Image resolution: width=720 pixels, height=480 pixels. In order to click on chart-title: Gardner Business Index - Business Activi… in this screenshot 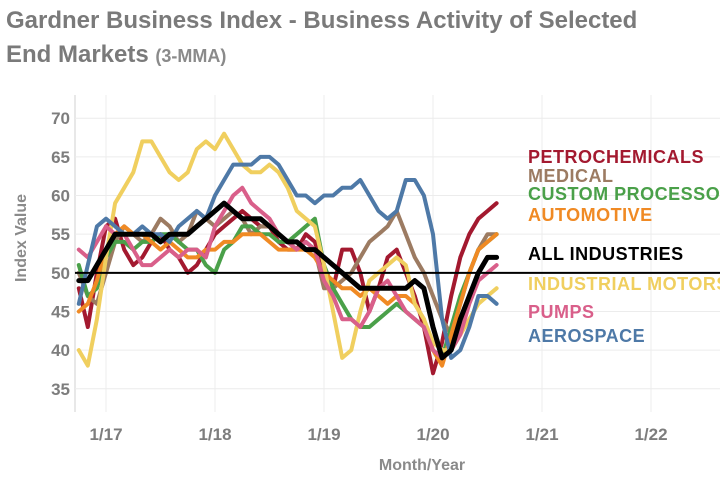, I will do `click(363, 38)`.